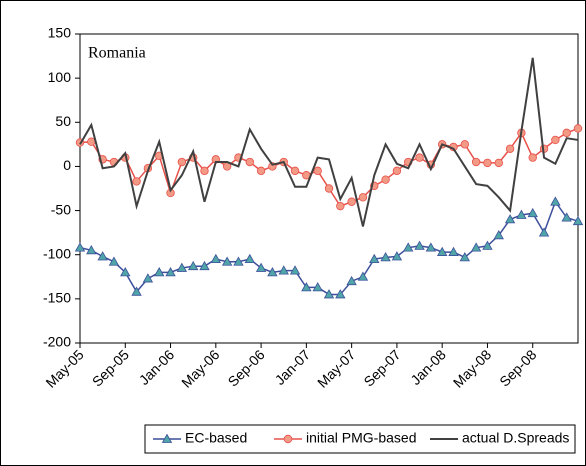  I want to click on y-tick-label: -50, so click(61, 209).